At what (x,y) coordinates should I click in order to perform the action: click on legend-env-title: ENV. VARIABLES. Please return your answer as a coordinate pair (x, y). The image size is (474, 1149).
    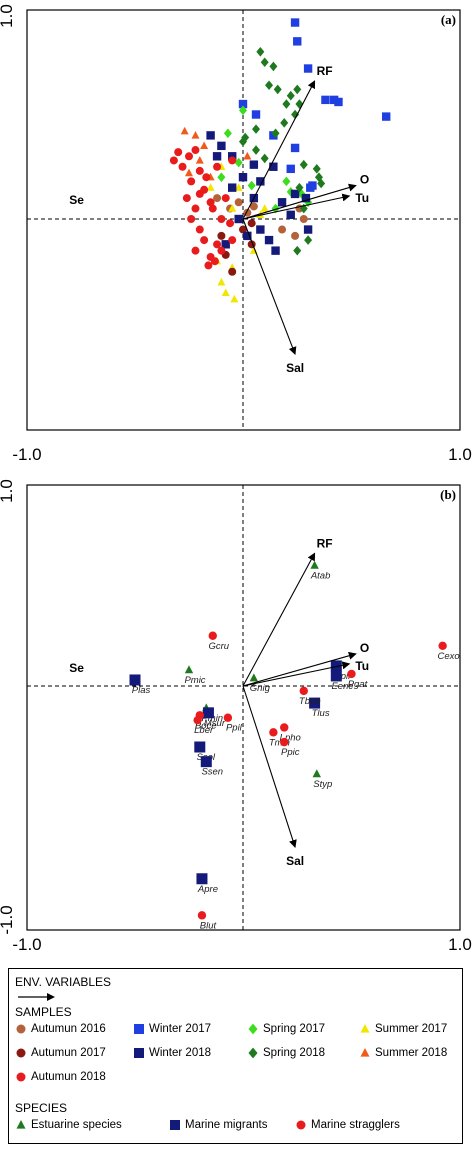
    Looking at the image, I should click on (63, 982).